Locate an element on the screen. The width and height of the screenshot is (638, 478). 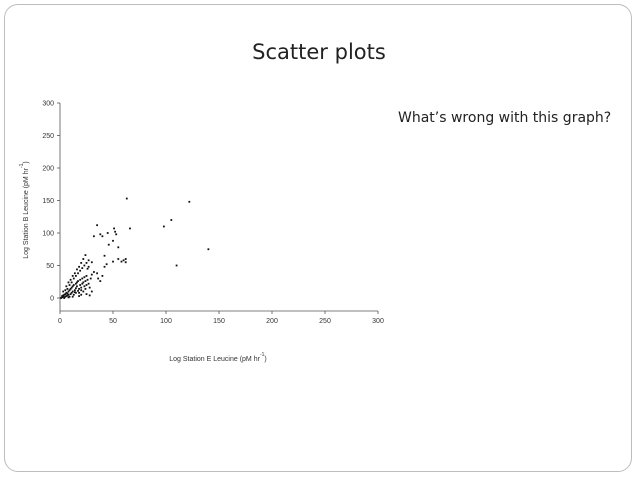
y-tick-label: 0 is located at coordinates (52, 299).